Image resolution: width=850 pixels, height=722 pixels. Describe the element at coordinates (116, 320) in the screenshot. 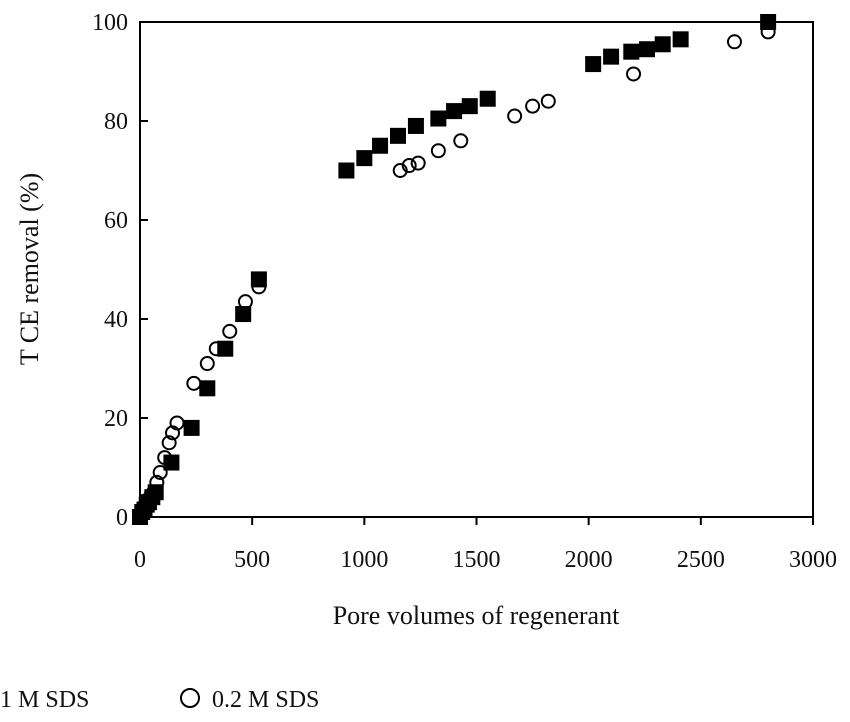

I see `y-tick-label: 40` at that location.